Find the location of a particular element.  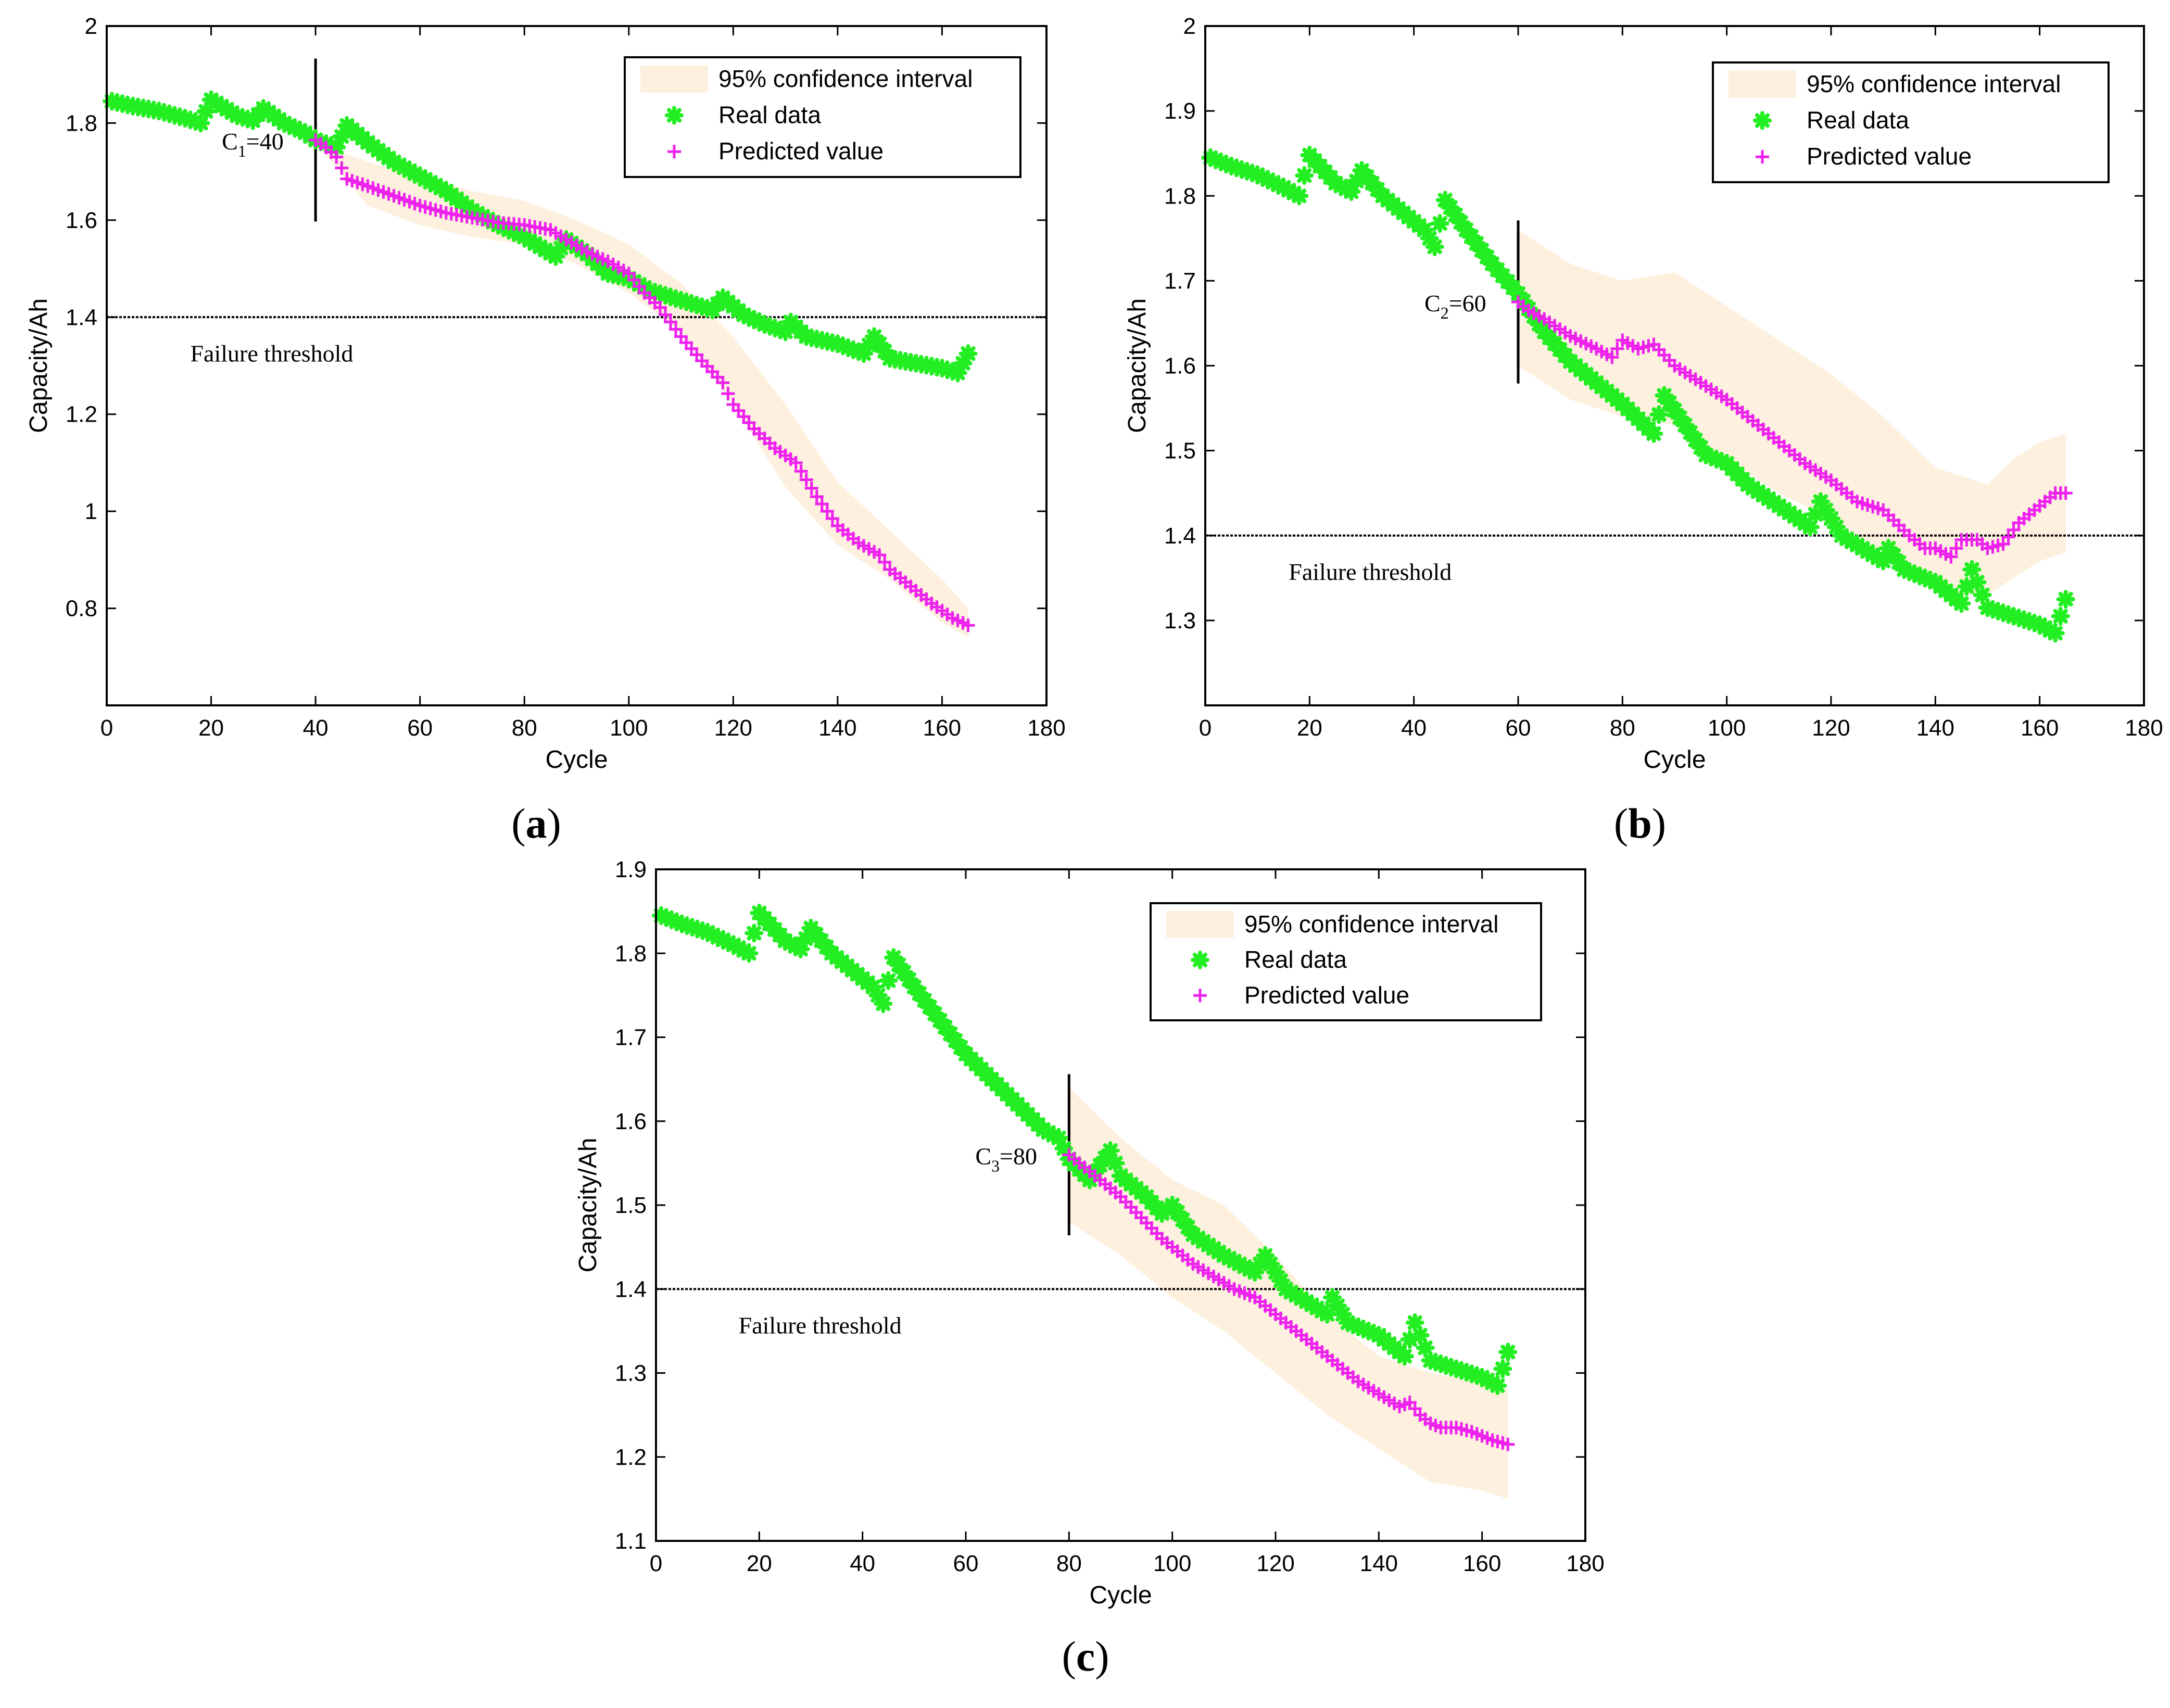

chart-a-legend-box is located at coordinates (822, 117).